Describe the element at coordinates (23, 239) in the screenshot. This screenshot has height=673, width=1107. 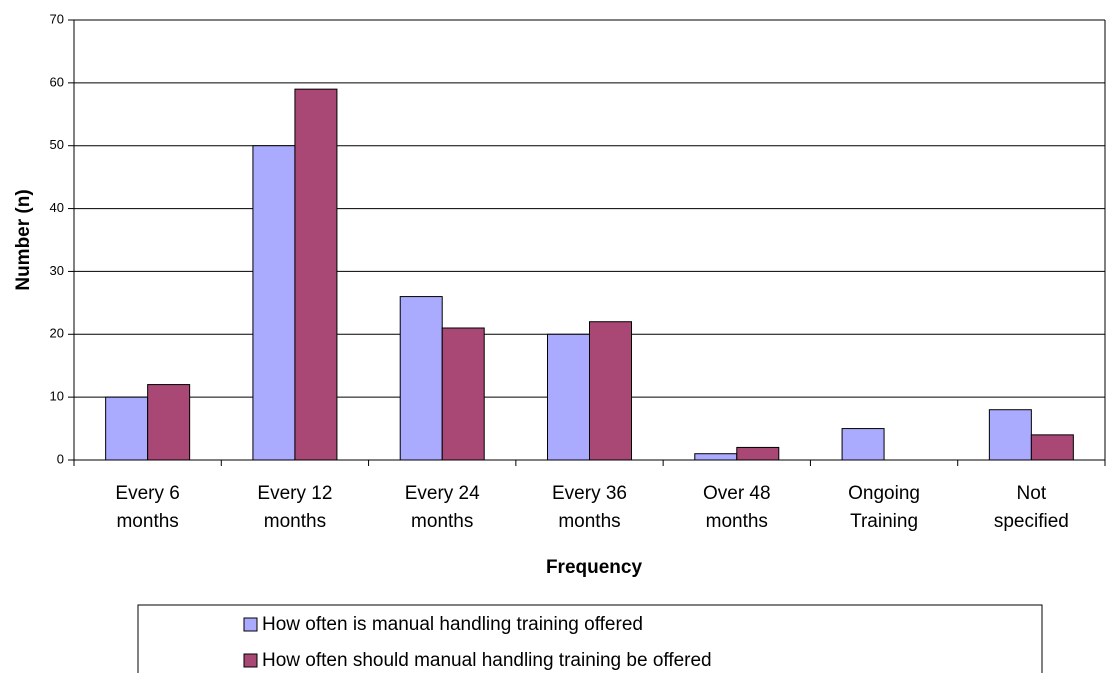
I see `y-axis-title: Number (n)` at that location.